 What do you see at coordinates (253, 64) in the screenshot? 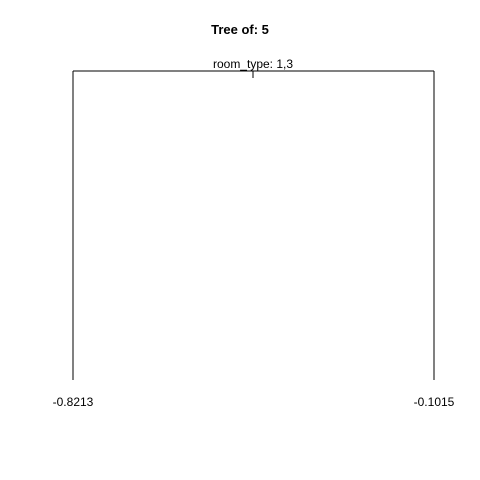
I see `split-label: room_type: 1,3` at bounding box center [253, 64].